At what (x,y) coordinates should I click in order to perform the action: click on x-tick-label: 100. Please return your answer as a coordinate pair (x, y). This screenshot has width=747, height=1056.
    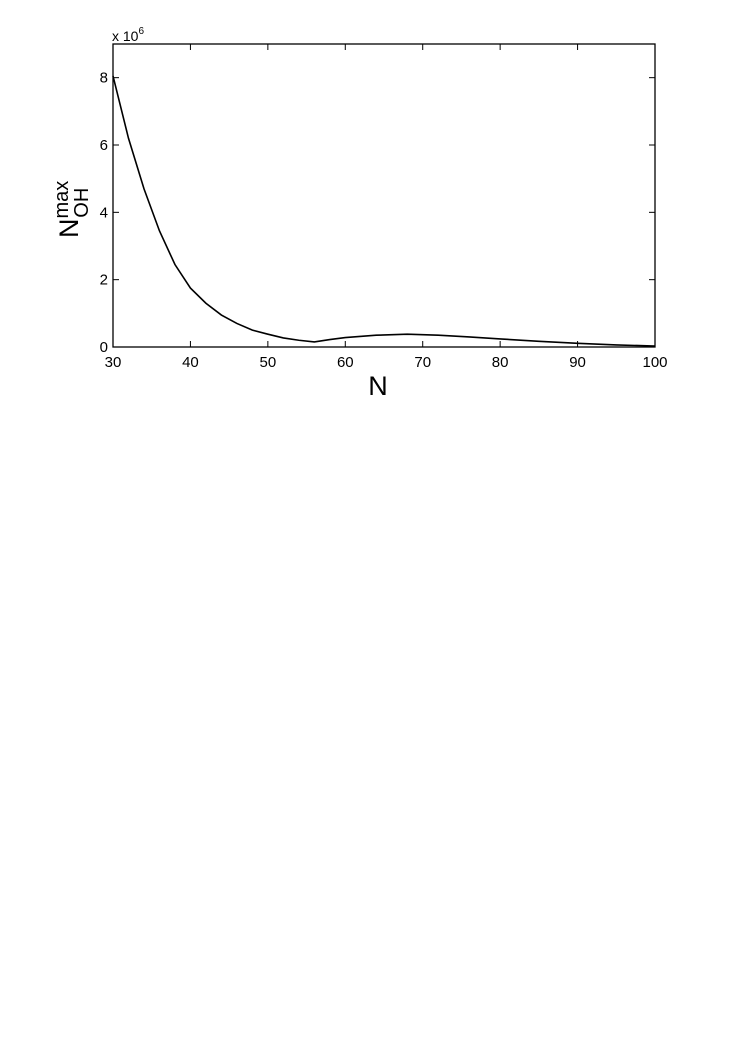
    Looking at the image, I should click on (654, 362).